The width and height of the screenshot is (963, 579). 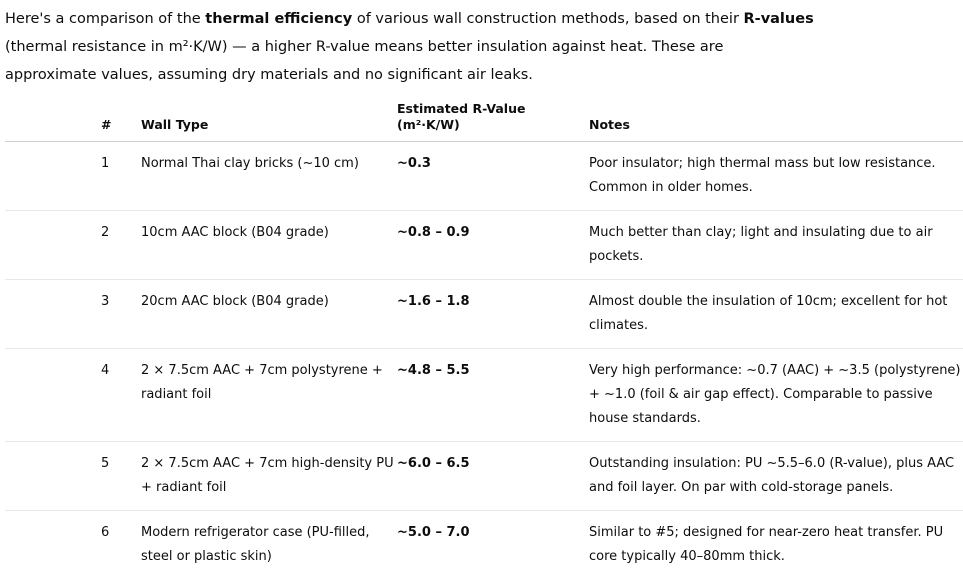 What do you see at coordinates (73, 118) in the screenshot?
I see `header-number: #` at bounding box center [73, 118].